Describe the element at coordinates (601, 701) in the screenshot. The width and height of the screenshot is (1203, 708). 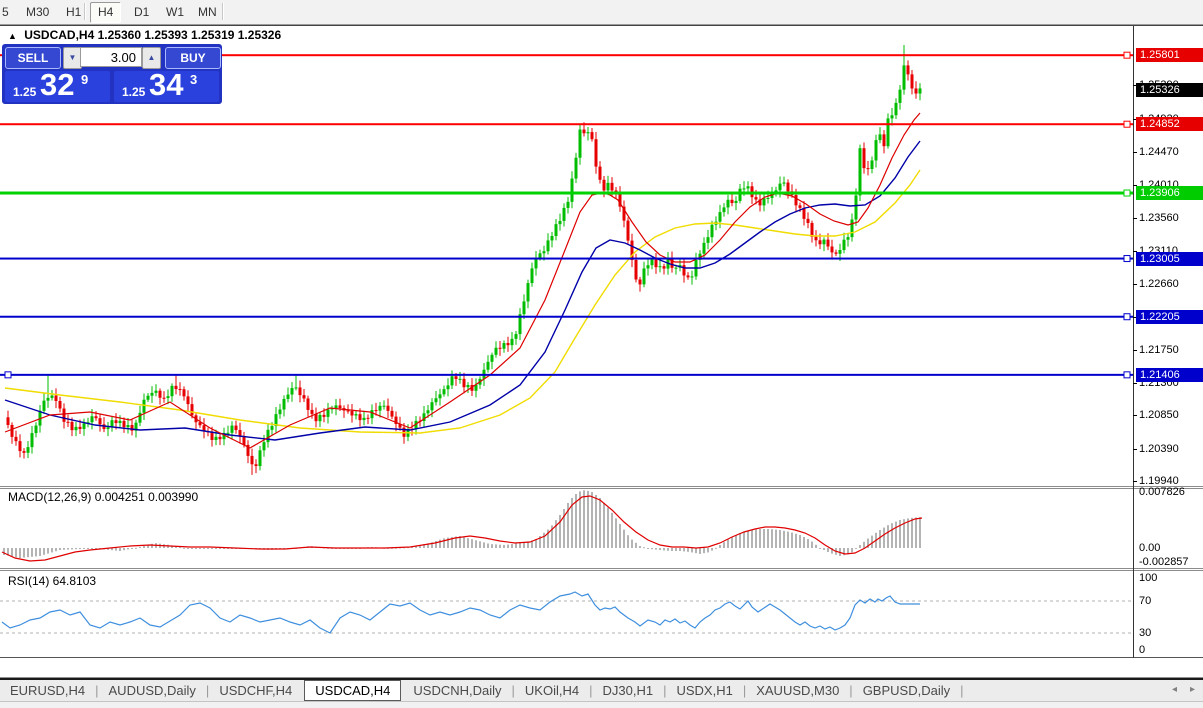
I see `tabbar-bottom-divider` at that location.